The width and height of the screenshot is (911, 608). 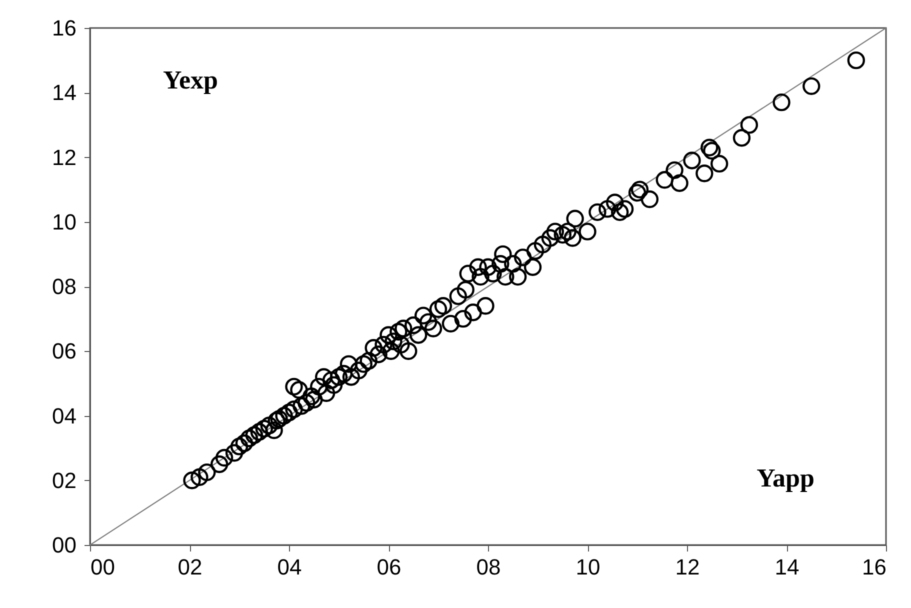 What do you see at coordinates (190, 80) in the screenshot?
I see `y-axis-title: Yexp` at bounding box center [190, 80].